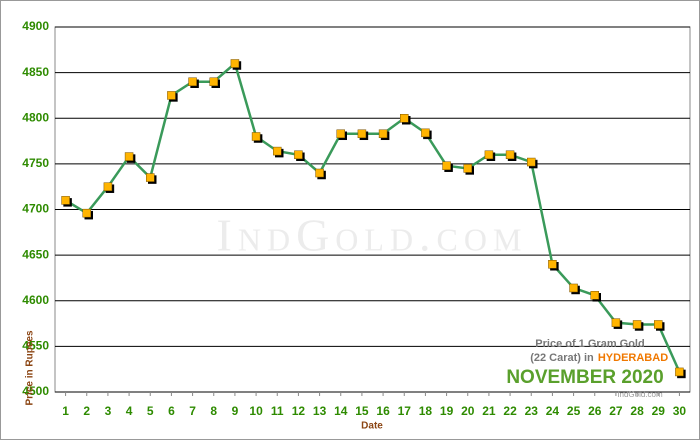  I want to click on x-tick-label: 7, so click(192, 411).